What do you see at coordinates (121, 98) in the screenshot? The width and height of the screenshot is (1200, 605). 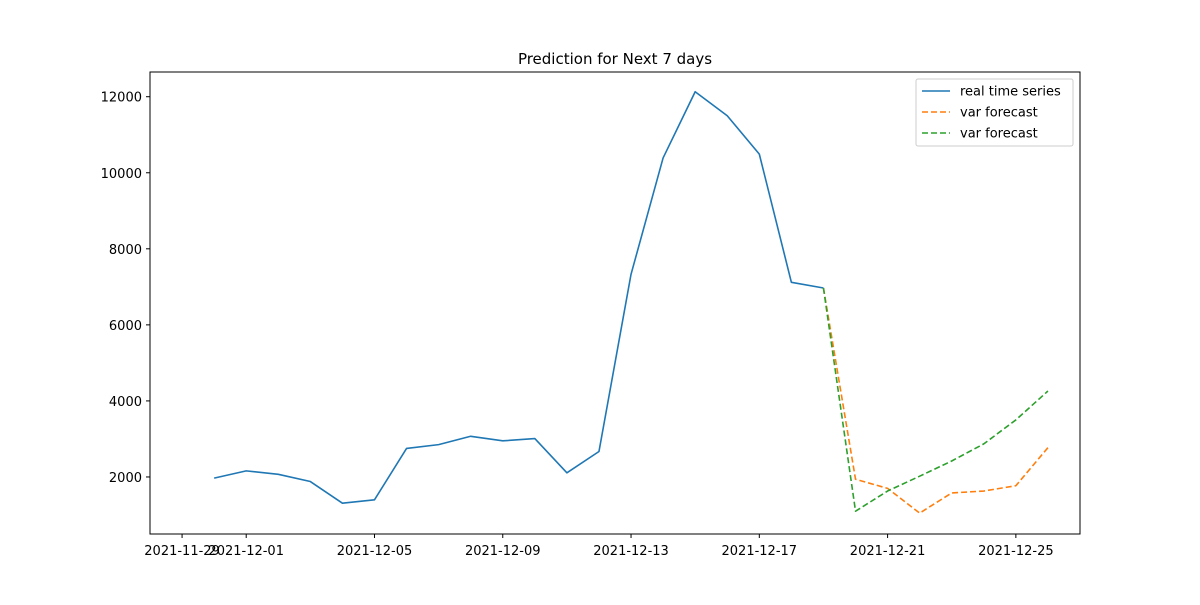 I see `y-tick-label: 12000` at bounding box center [121, 98].